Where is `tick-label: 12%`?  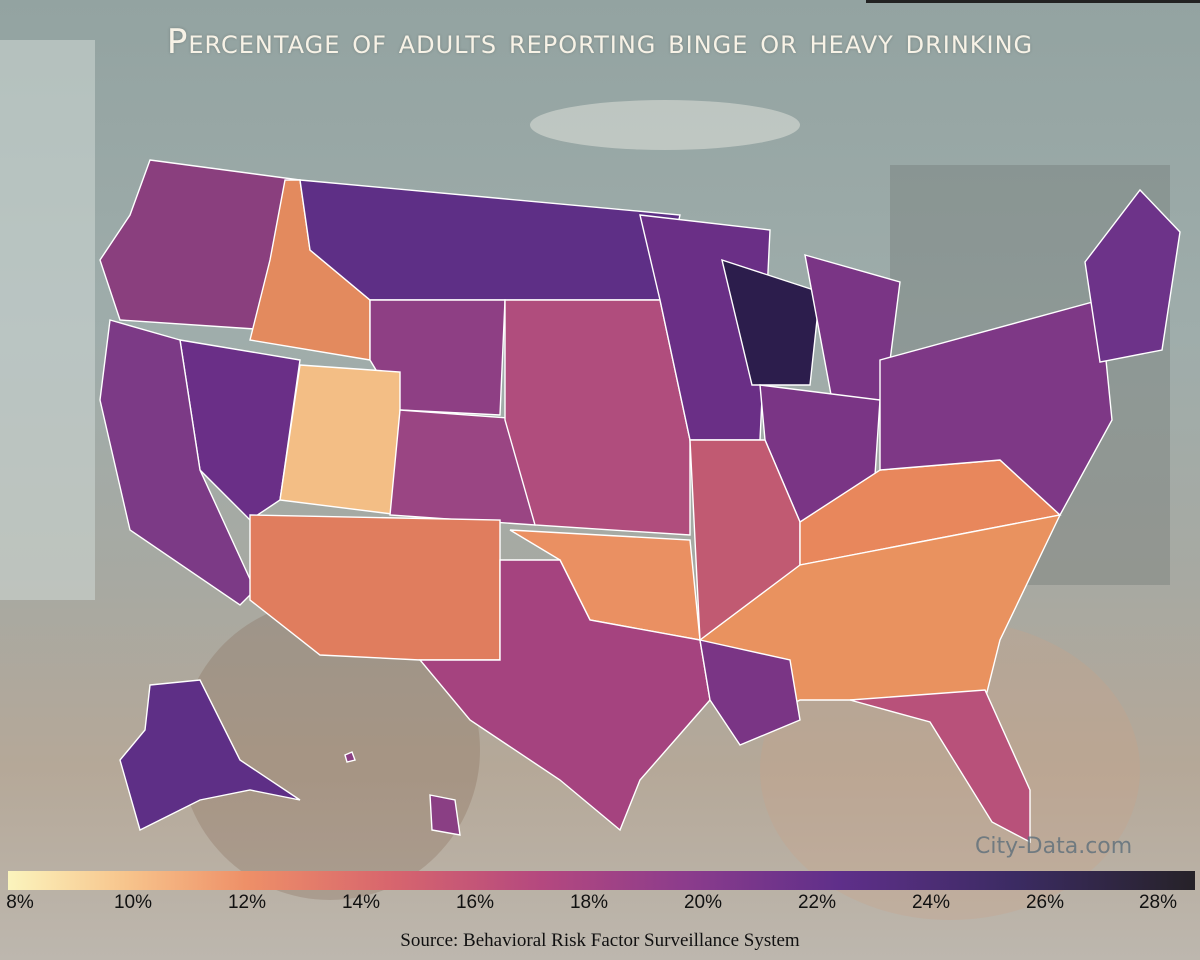 tick-label: 12% is located at coordinates (247, 902).